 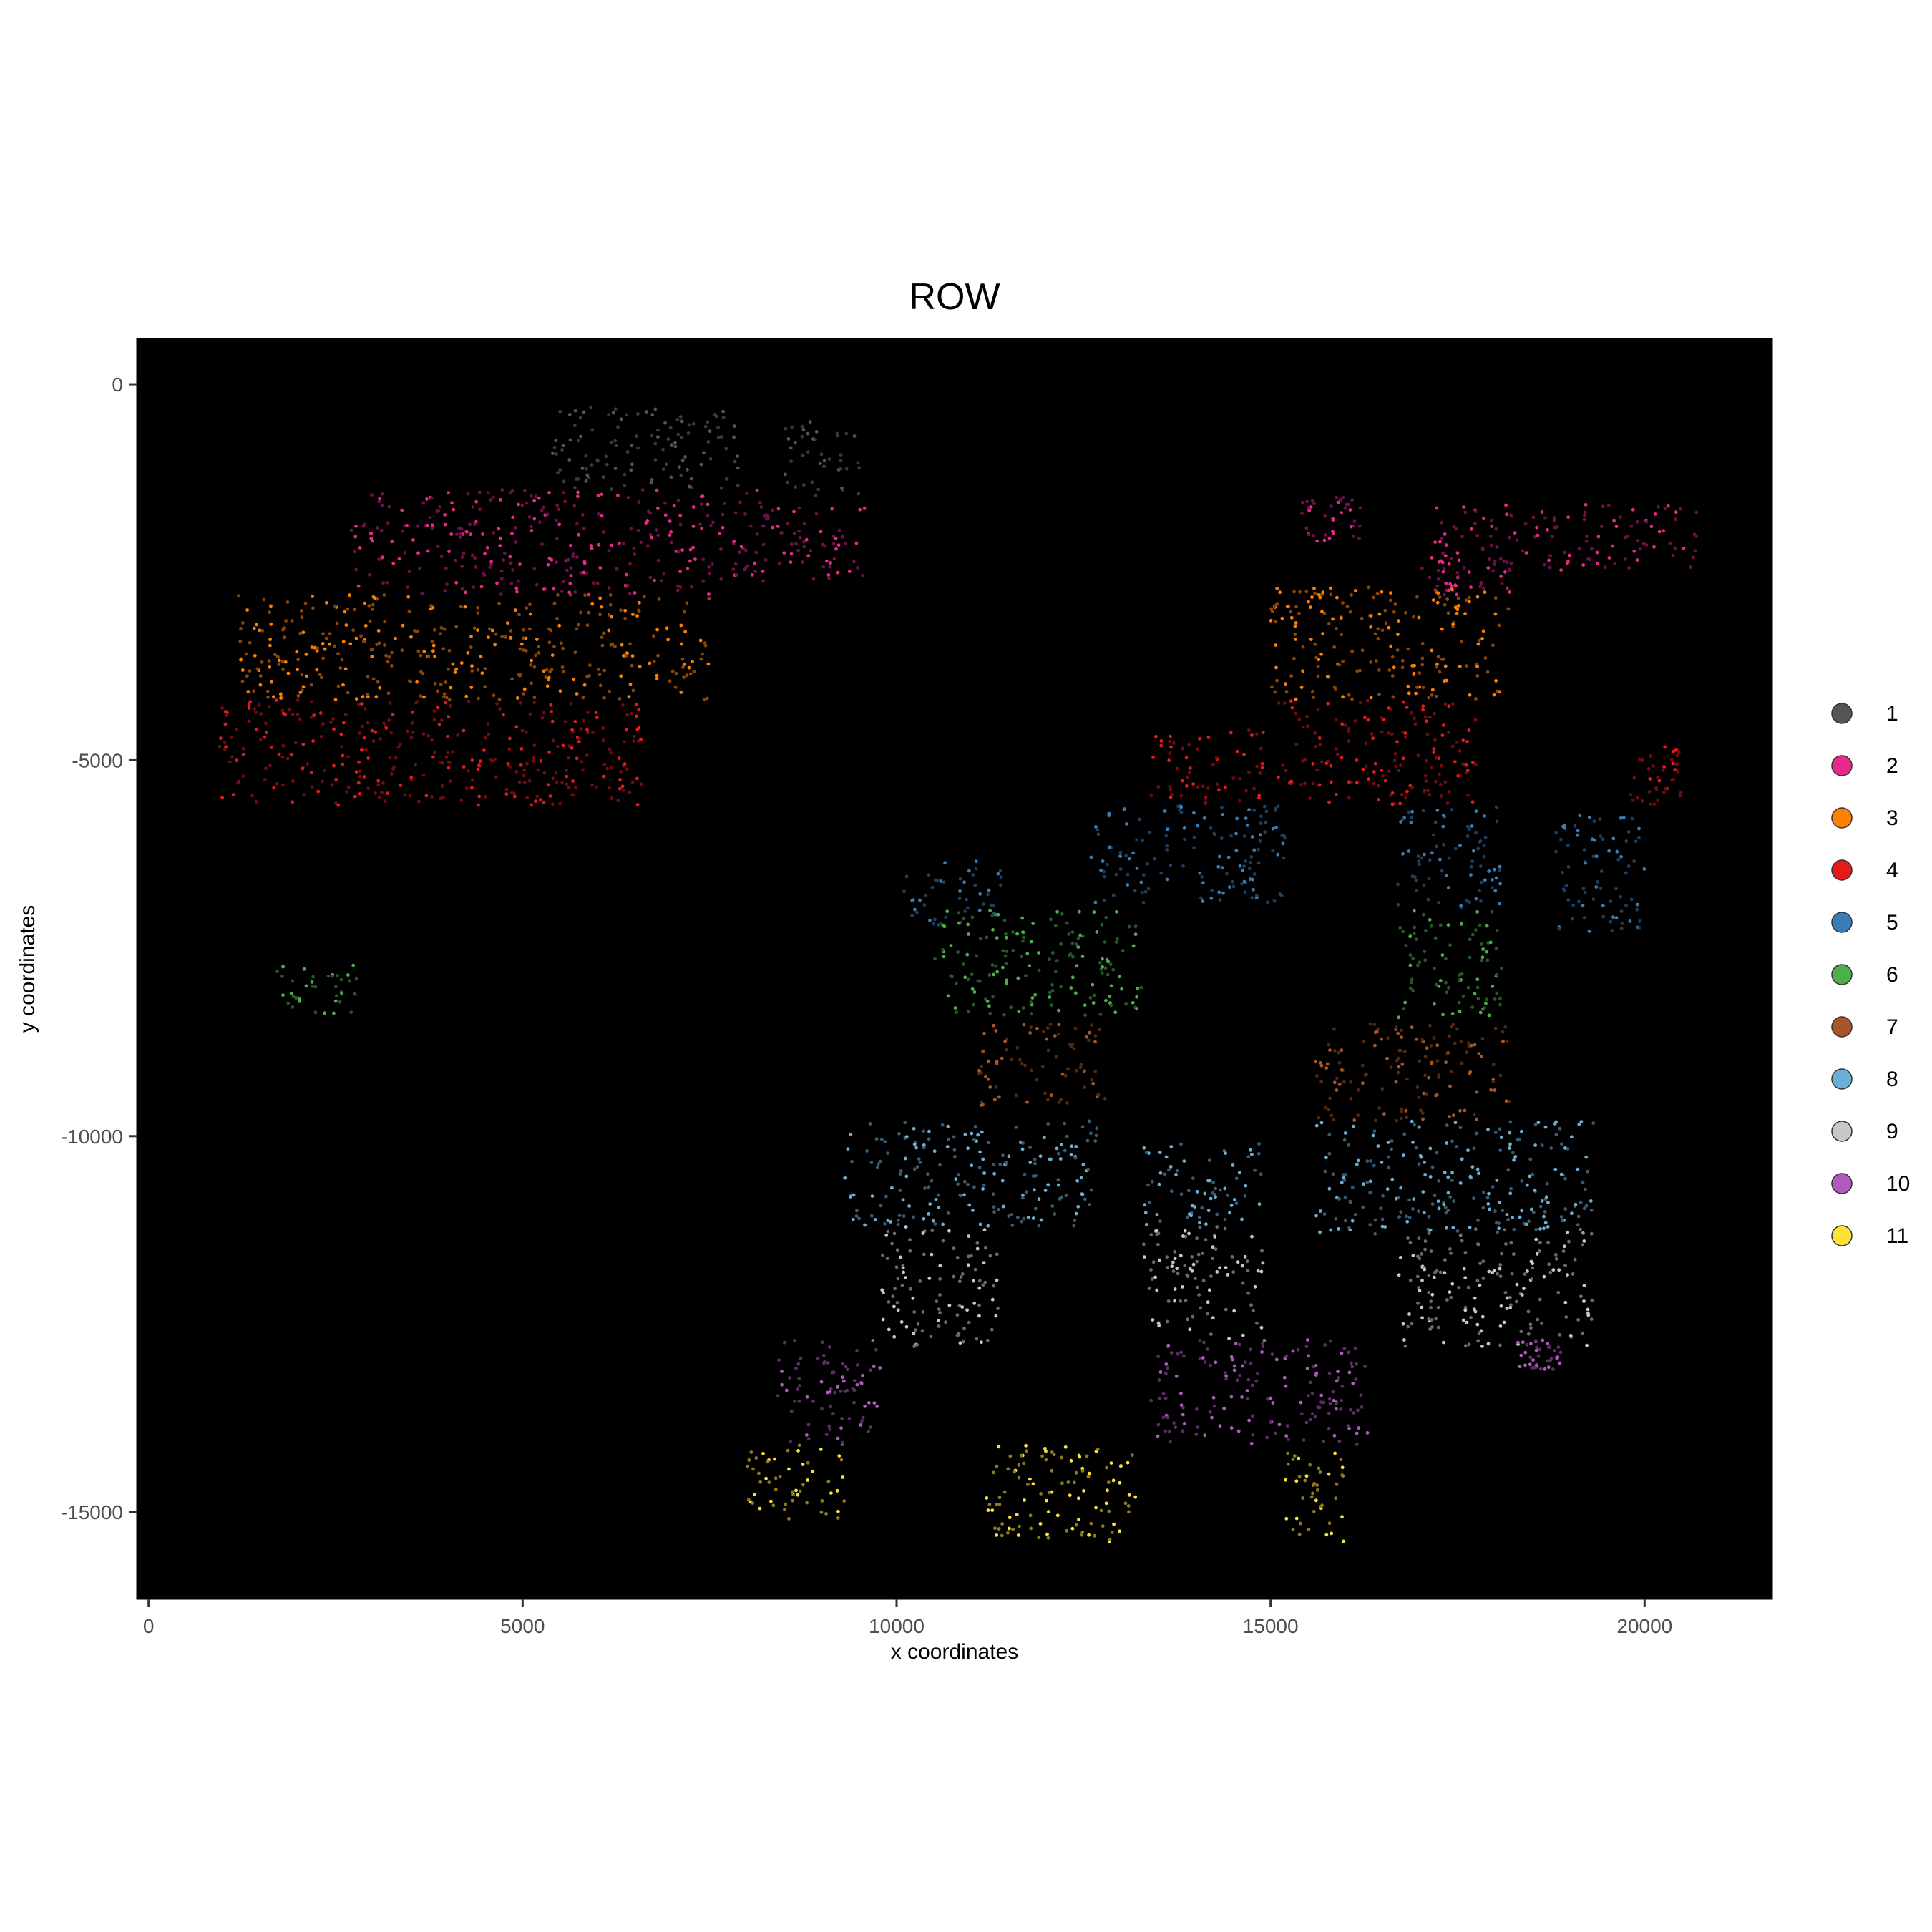 What do you see at coordinates (1644, 1626) in the screenshot?
I see `x-tick-label: 20000` at bounding box center [1644, 1626].